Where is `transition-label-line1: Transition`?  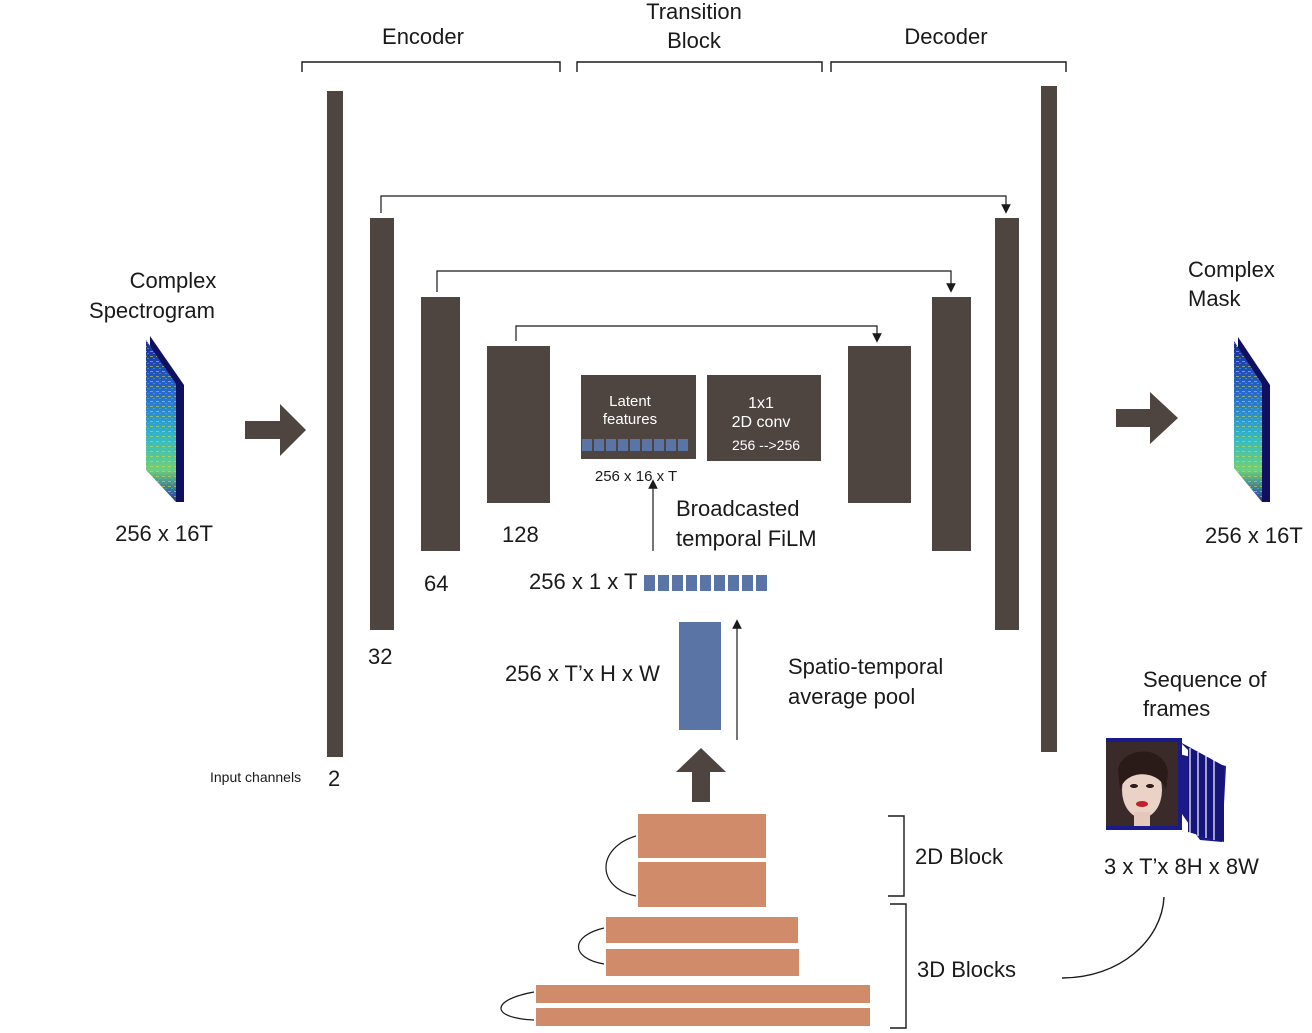
transition-label-line1: Transition is located at coordinates (694, 12).